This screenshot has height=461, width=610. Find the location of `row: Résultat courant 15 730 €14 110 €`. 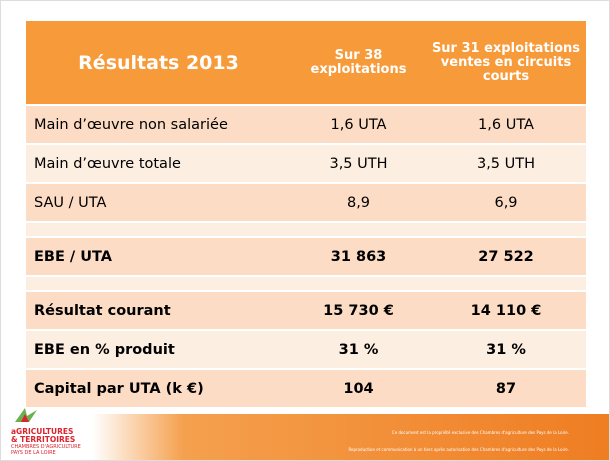

row: Résultat courant 15 730 €14 110 € is located at coordinates (306, 311).